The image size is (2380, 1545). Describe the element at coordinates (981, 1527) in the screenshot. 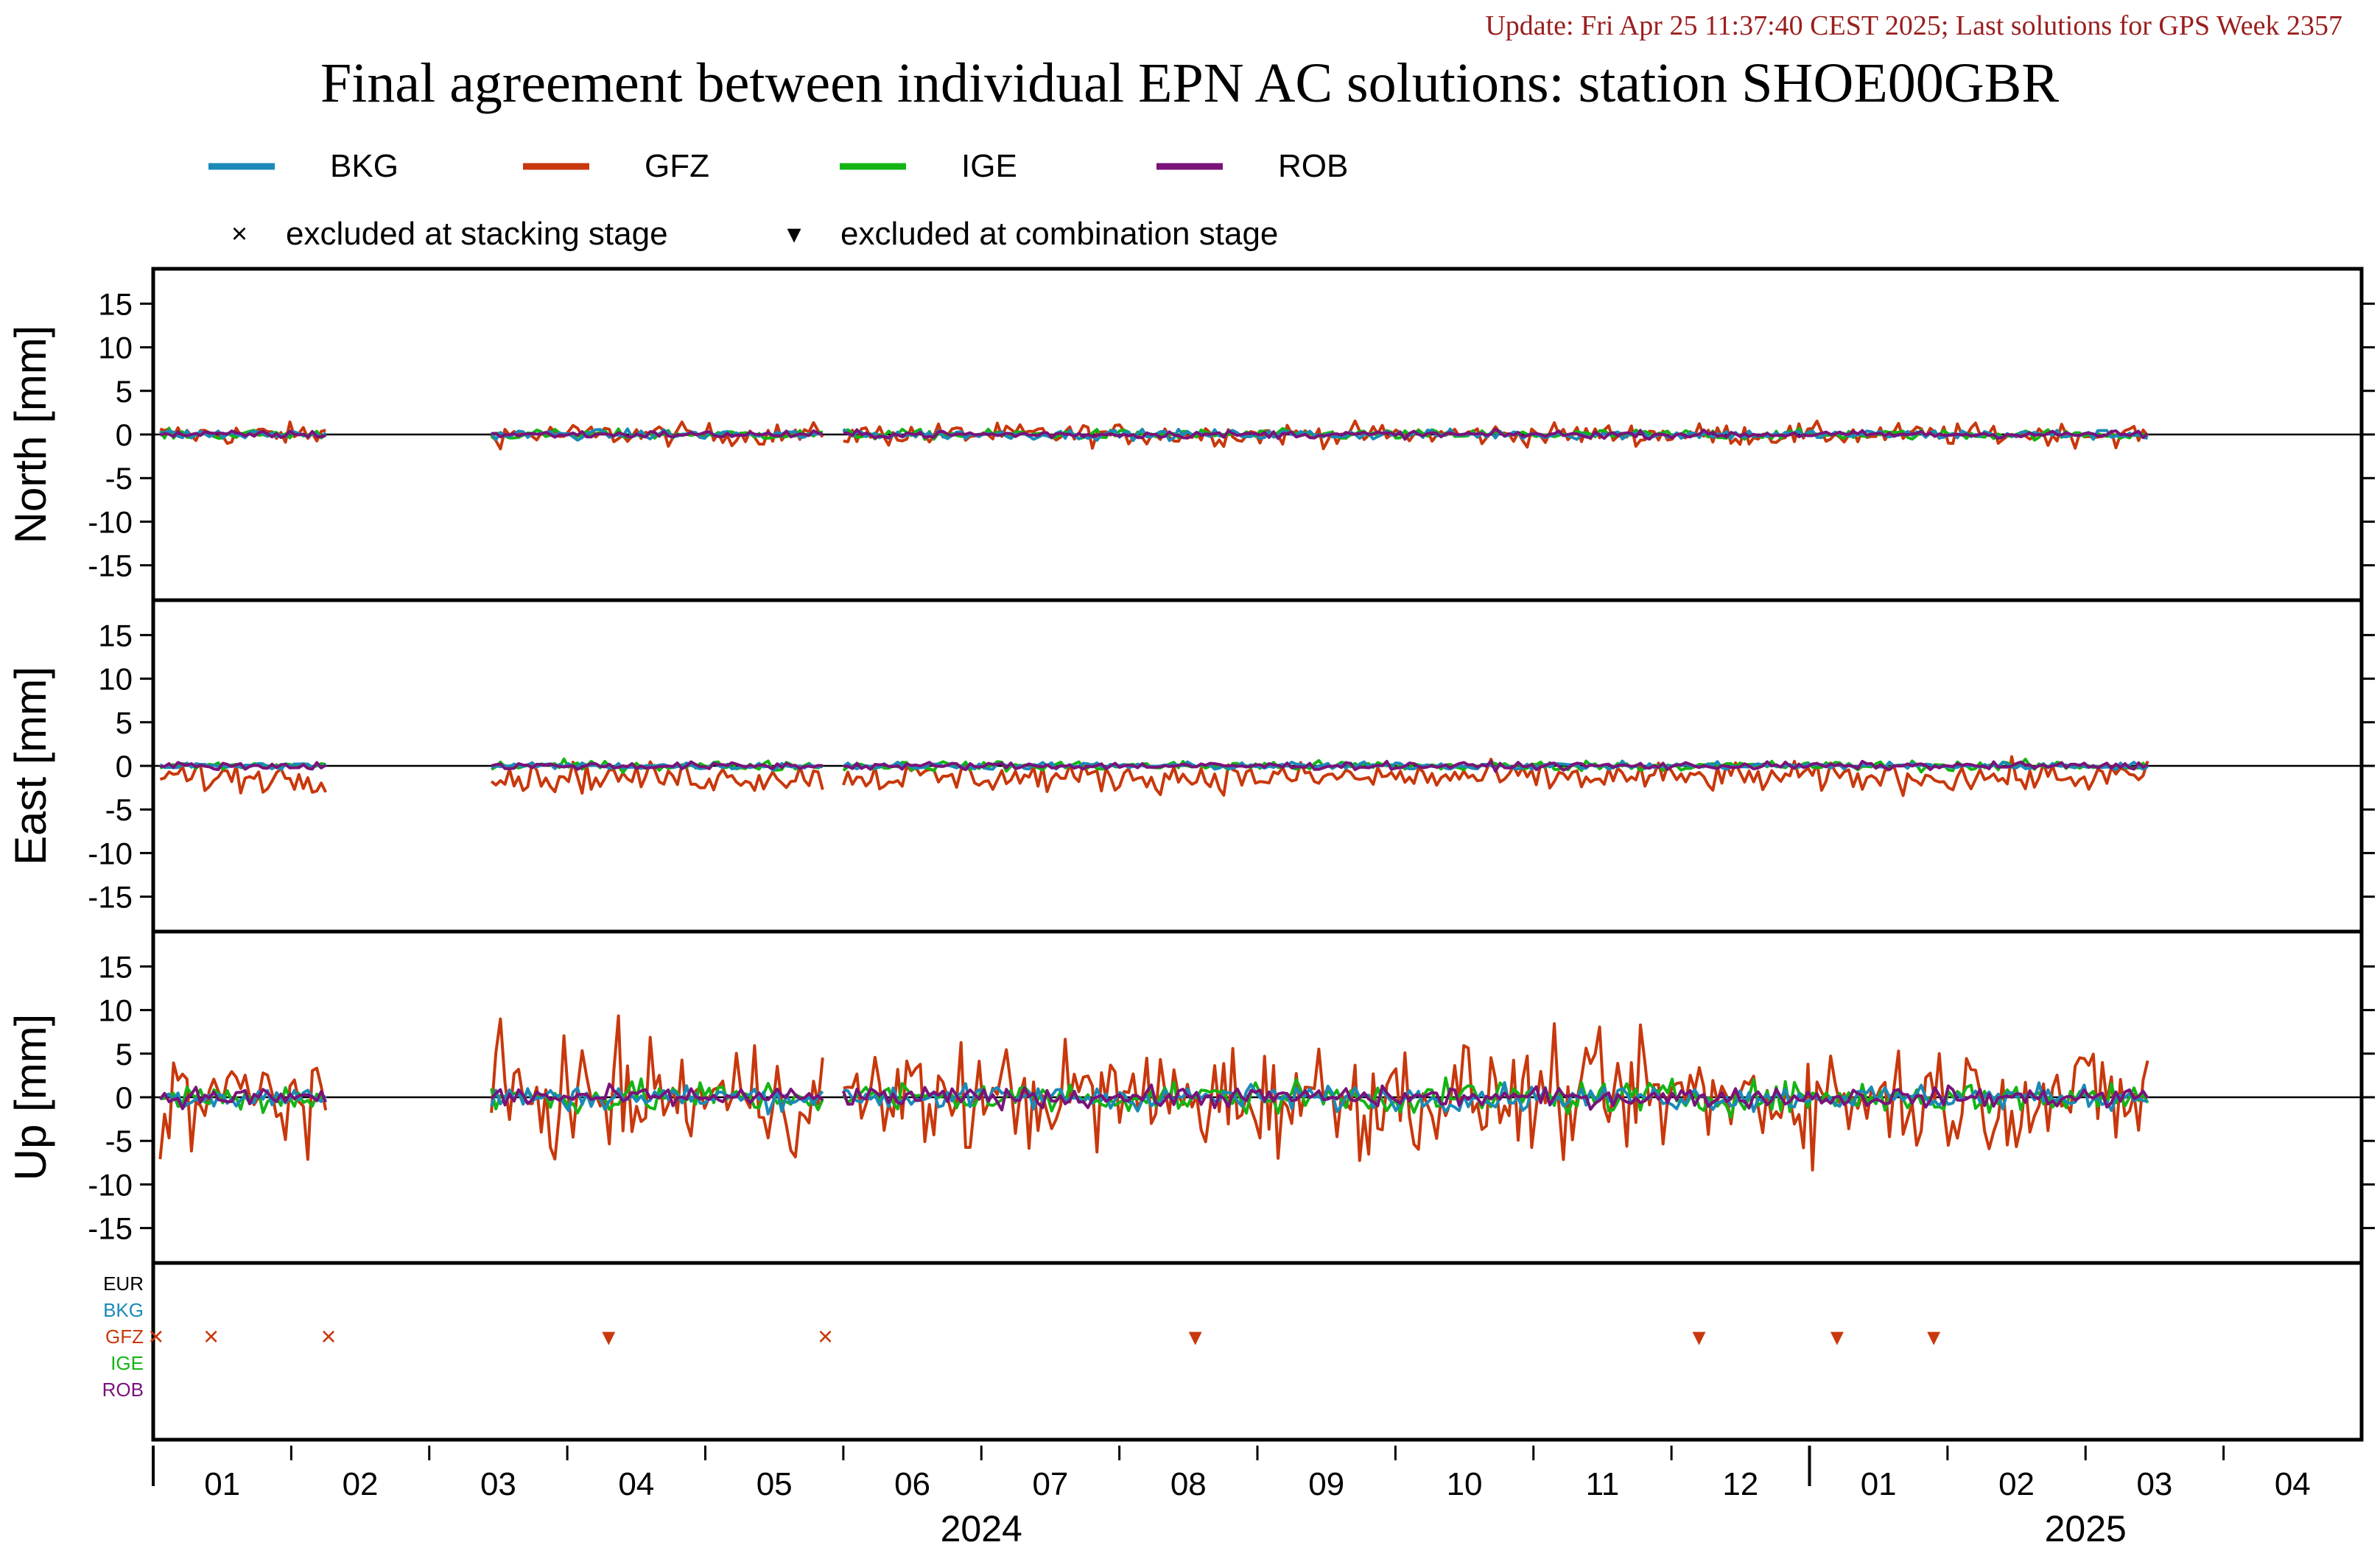

I see `x-year-label: 2024` at that location.